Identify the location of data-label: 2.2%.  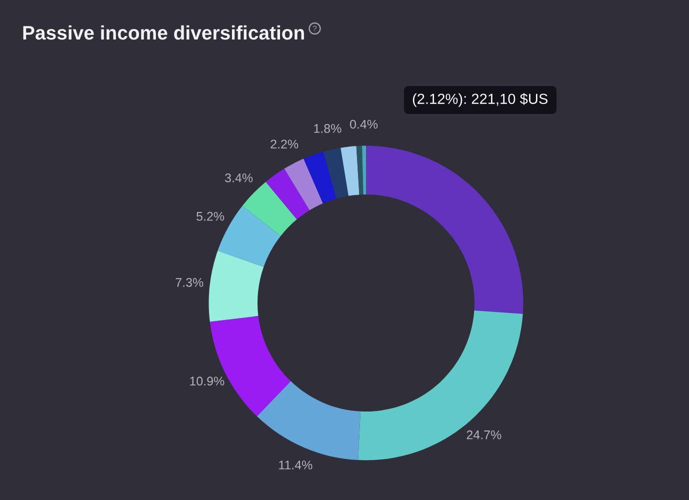
(284, 144).